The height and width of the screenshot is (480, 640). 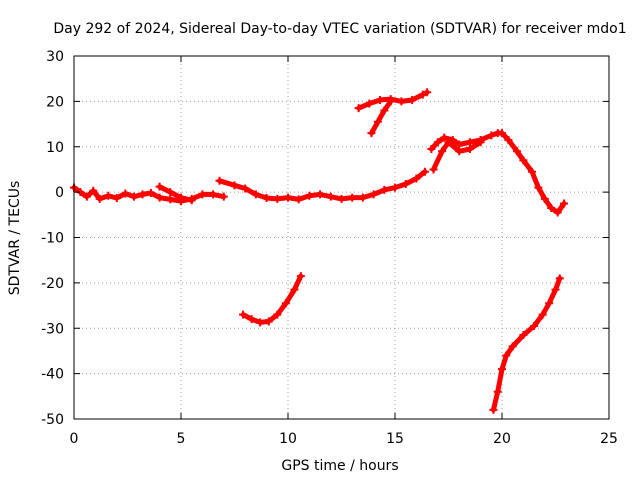 I want to click on y-tick-label: -20, so click(x=52, y=284).